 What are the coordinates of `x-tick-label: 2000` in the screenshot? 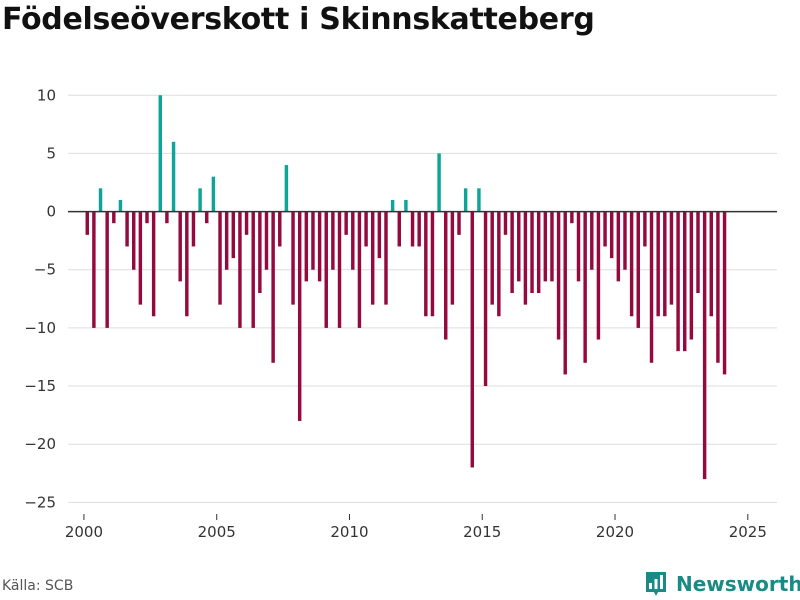 It's located at (84, 532).